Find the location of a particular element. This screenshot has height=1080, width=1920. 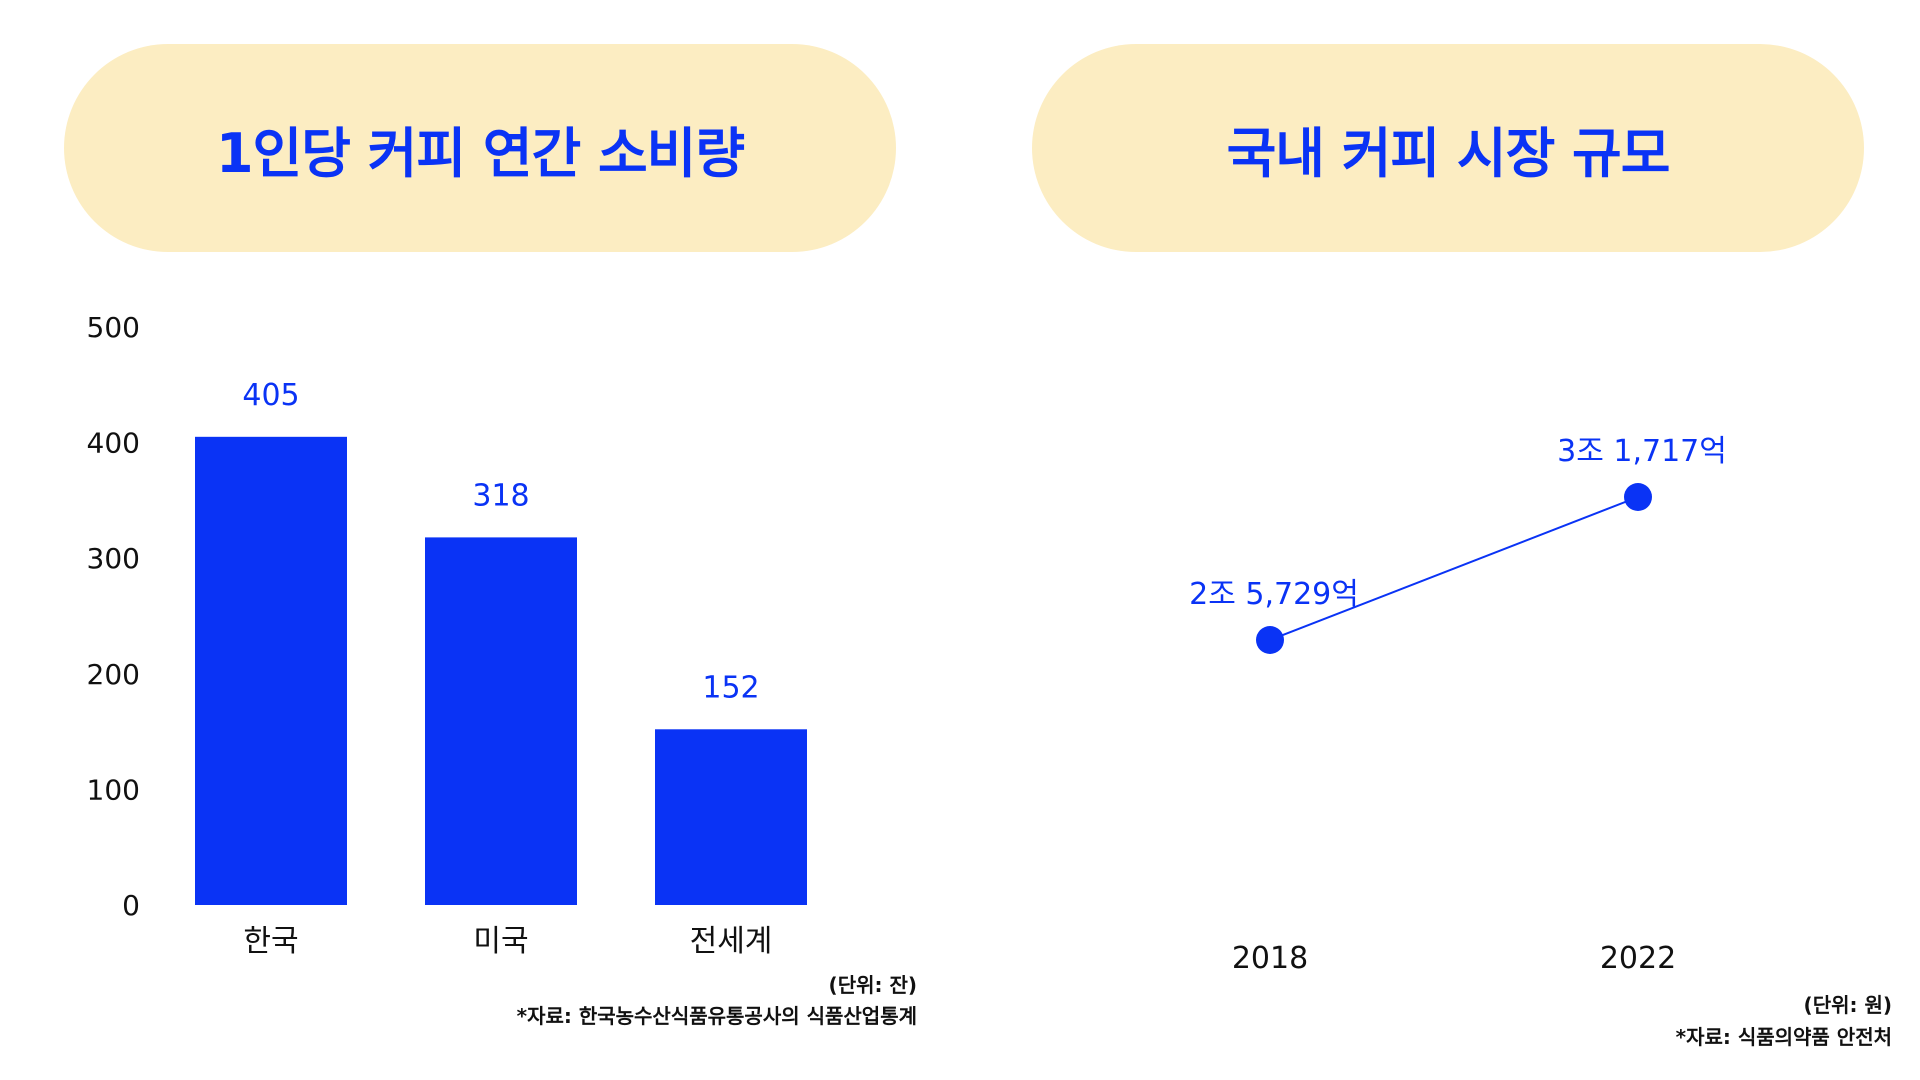

line-chart-title-pill: 국내 커피 시장 규모 is located at coordinates (1448, 148).